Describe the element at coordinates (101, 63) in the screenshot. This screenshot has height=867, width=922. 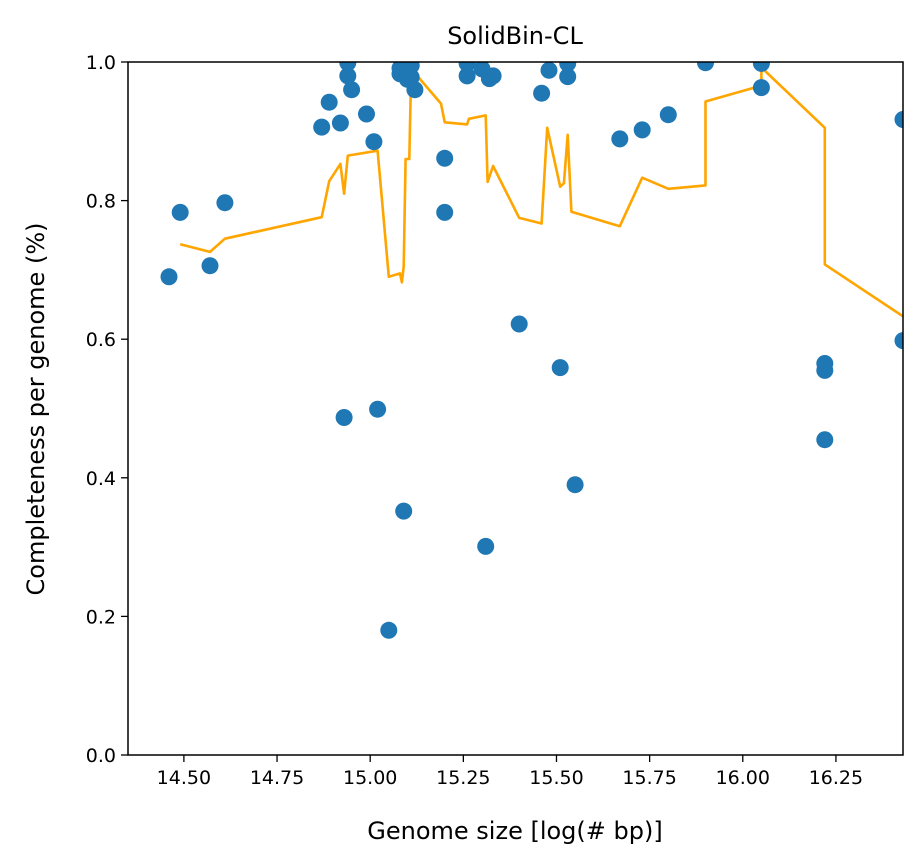
I see `y-tick-label: 1.0` at that location.